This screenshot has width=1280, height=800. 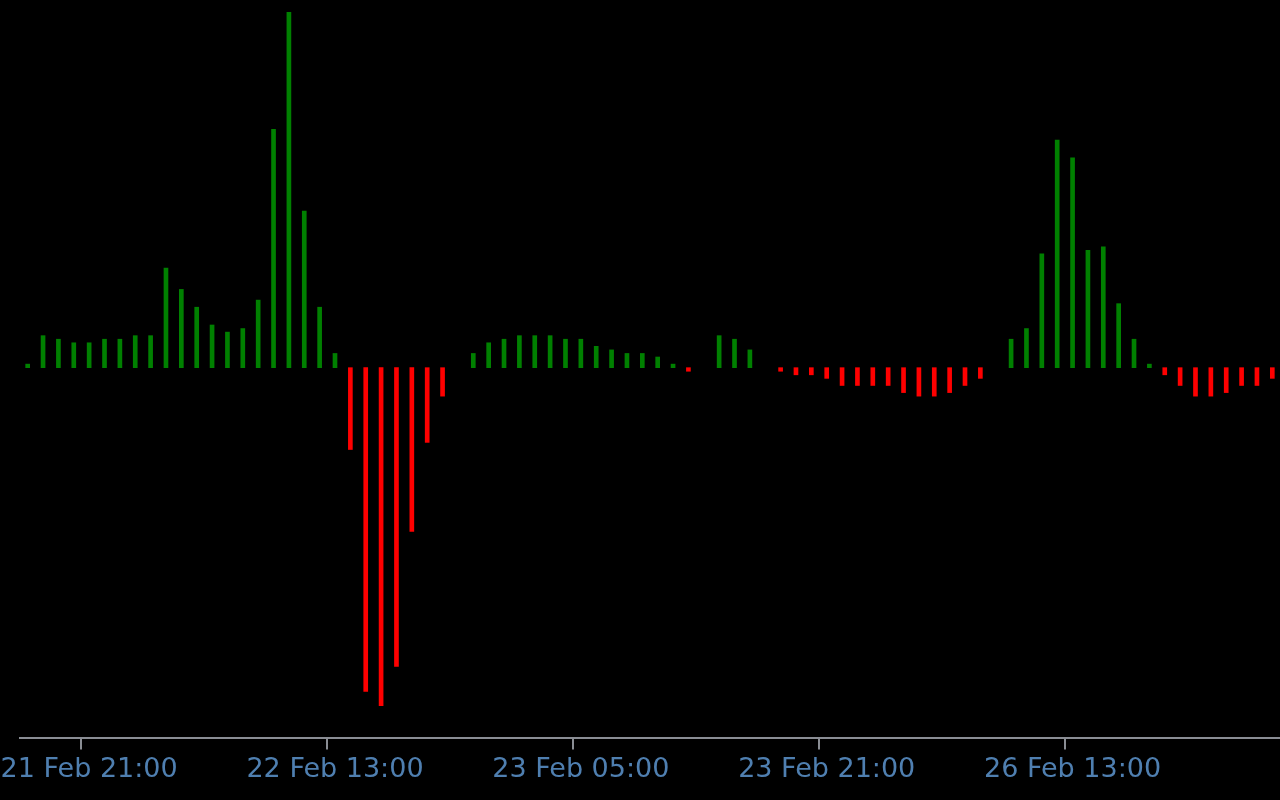 I want to click on x-tick-label: 22 Feb 13:00, so click(x=335, y=767).